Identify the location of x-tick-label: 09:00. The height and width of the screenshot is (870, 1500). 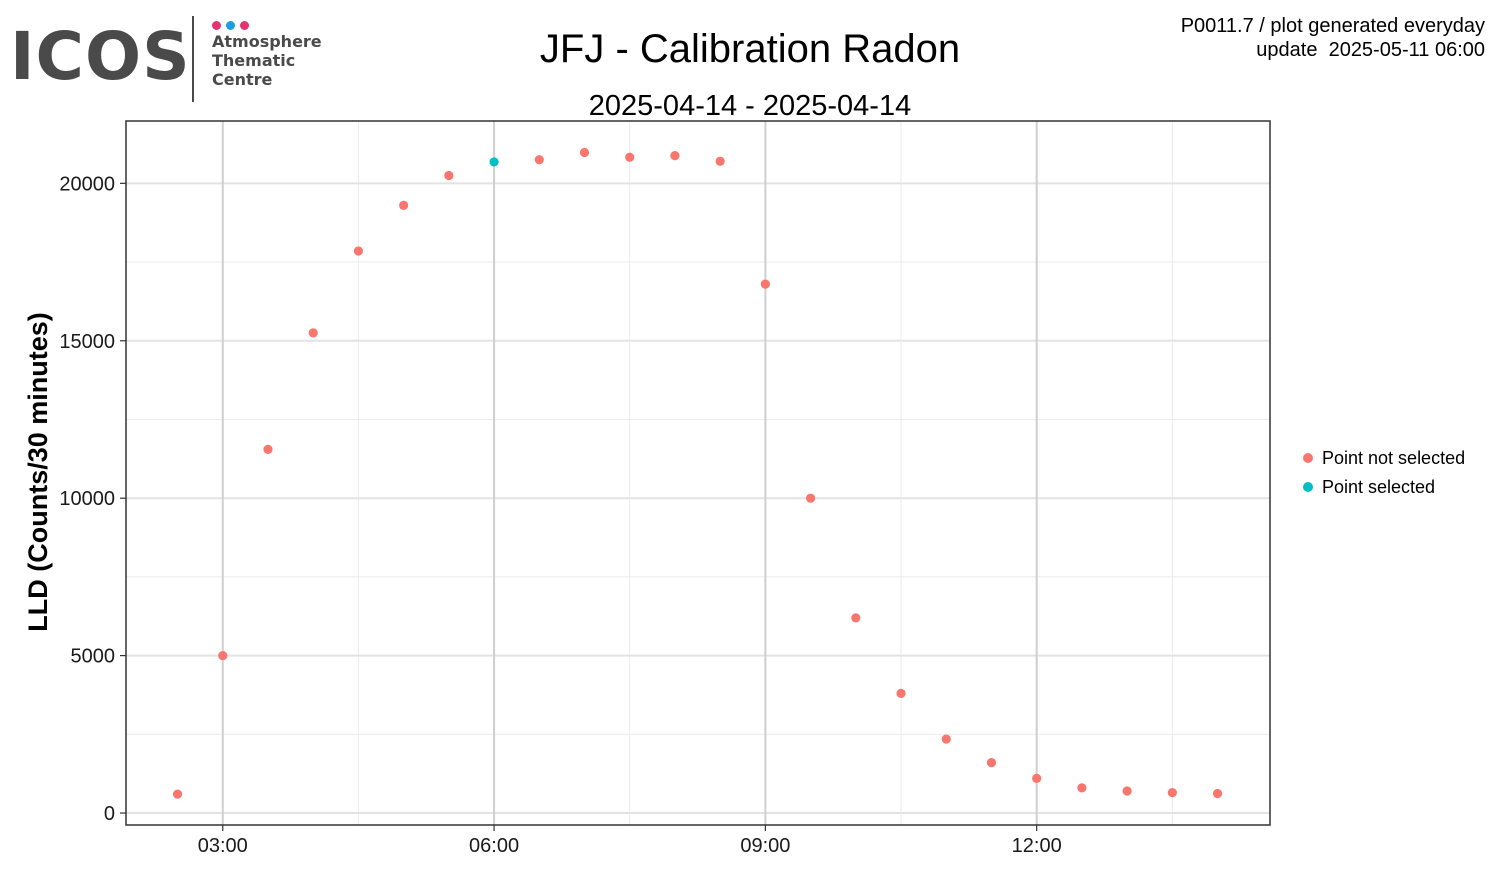
(765, 846).